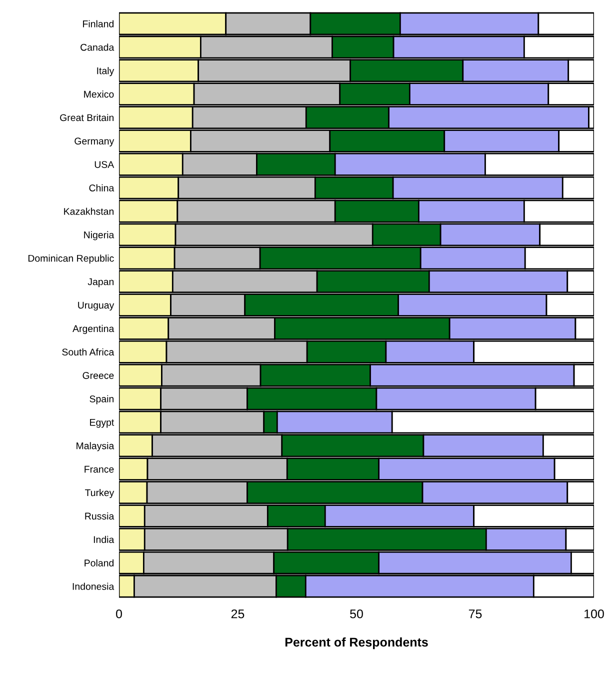 The height and width of the screenshot is (678, 609). What do you see at coordinates (237, 613) in the screenshot?
I see `x-tick-label: 25` at bounding box center [237, 613].